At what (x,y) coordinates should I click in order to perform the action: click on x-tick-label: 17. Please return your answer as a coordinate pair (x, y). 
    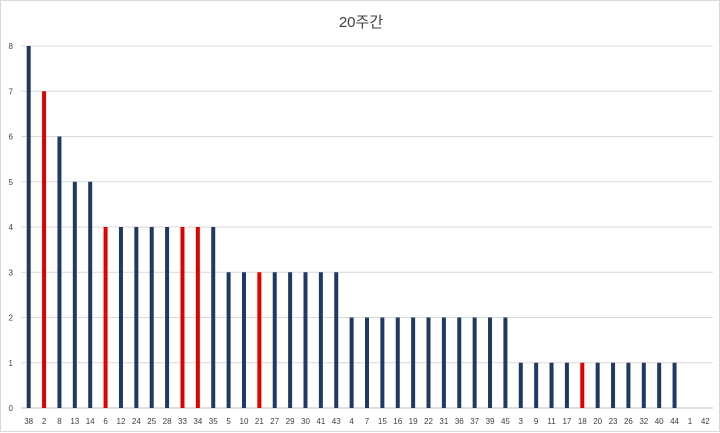
    Looking at the image, I should click on (566, 421).